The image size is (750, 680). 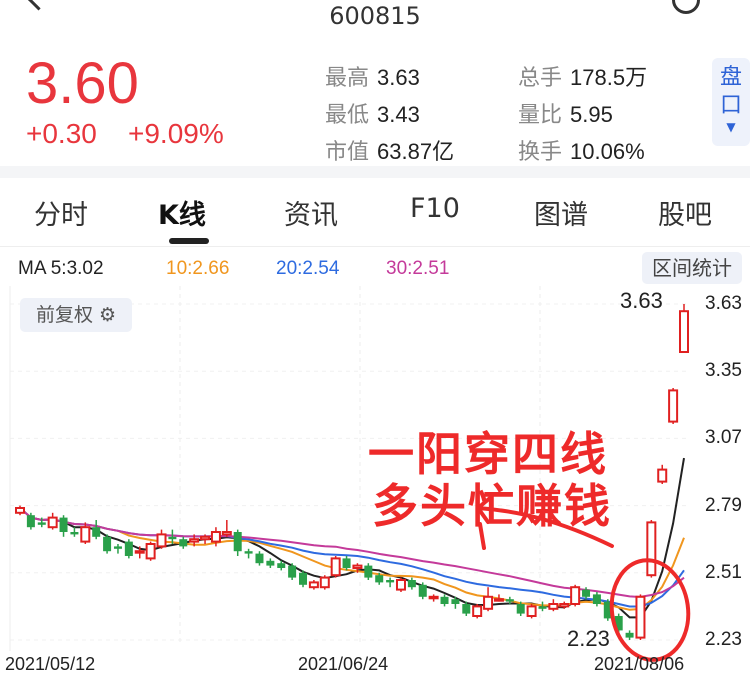 I want to click on high-price-label: 3.63, so click(x=641, y=300).